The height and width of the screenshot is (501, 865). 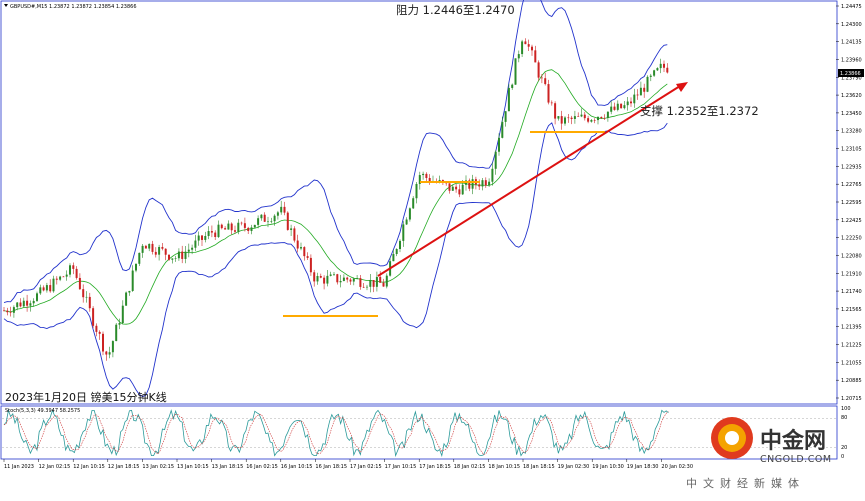 What do you see at coordinates (851, 346) in the screenshot?
I see `price-tick-label: 1.21225` at bounding box center [851, 346].